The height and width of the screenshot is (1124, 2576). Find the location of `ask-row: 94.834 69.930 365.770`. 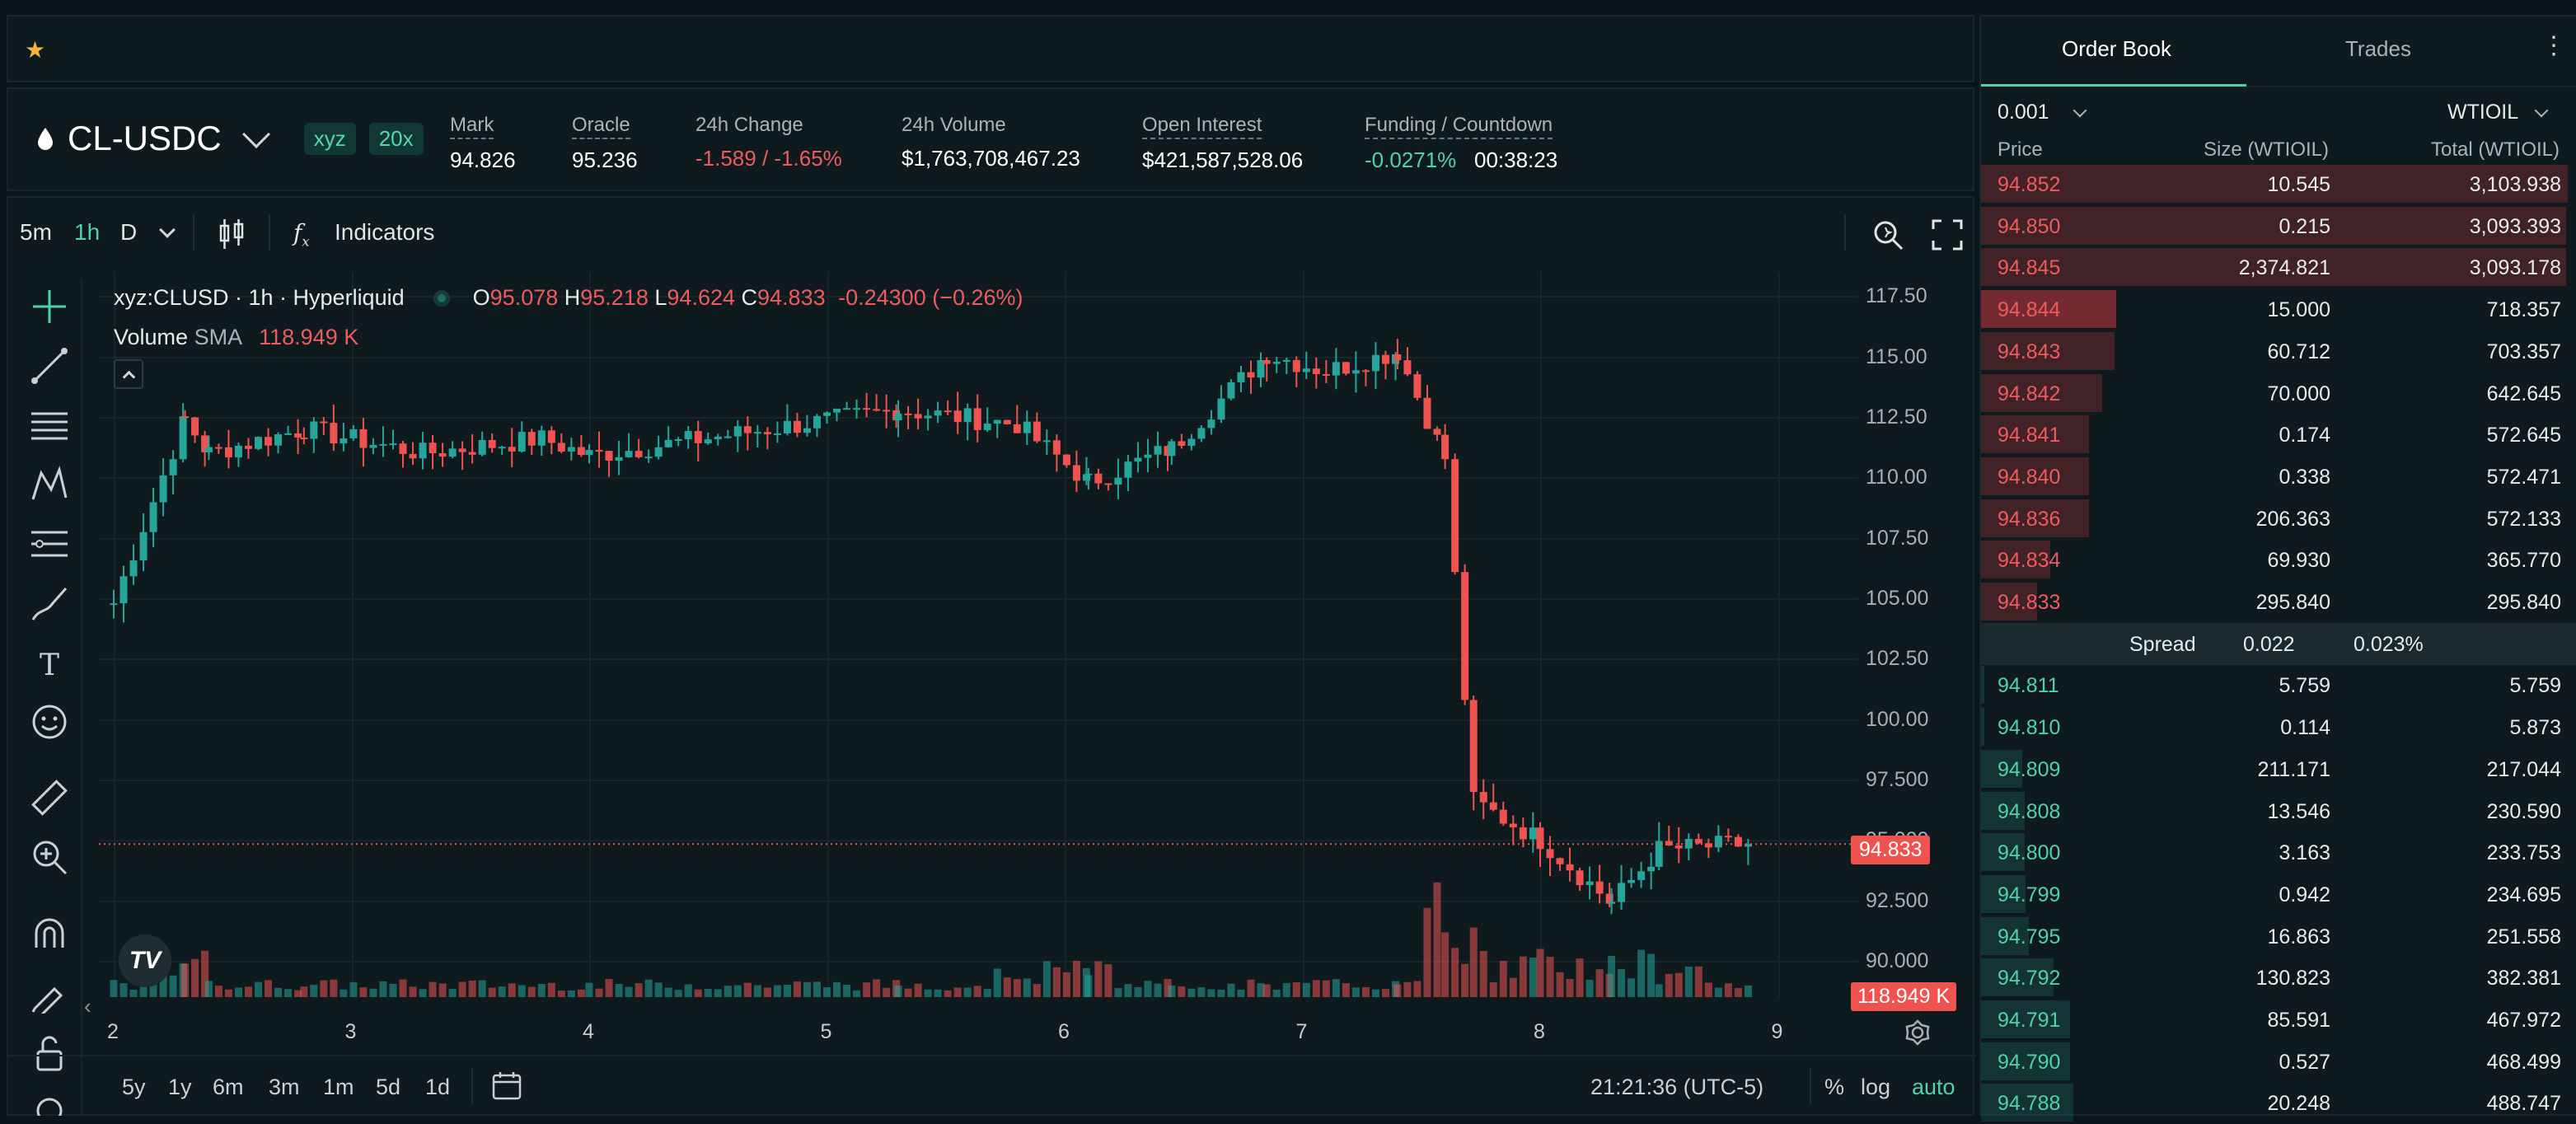

ask-row: 94.834 69.930 365.770 is located at coordinates (2278, 560).